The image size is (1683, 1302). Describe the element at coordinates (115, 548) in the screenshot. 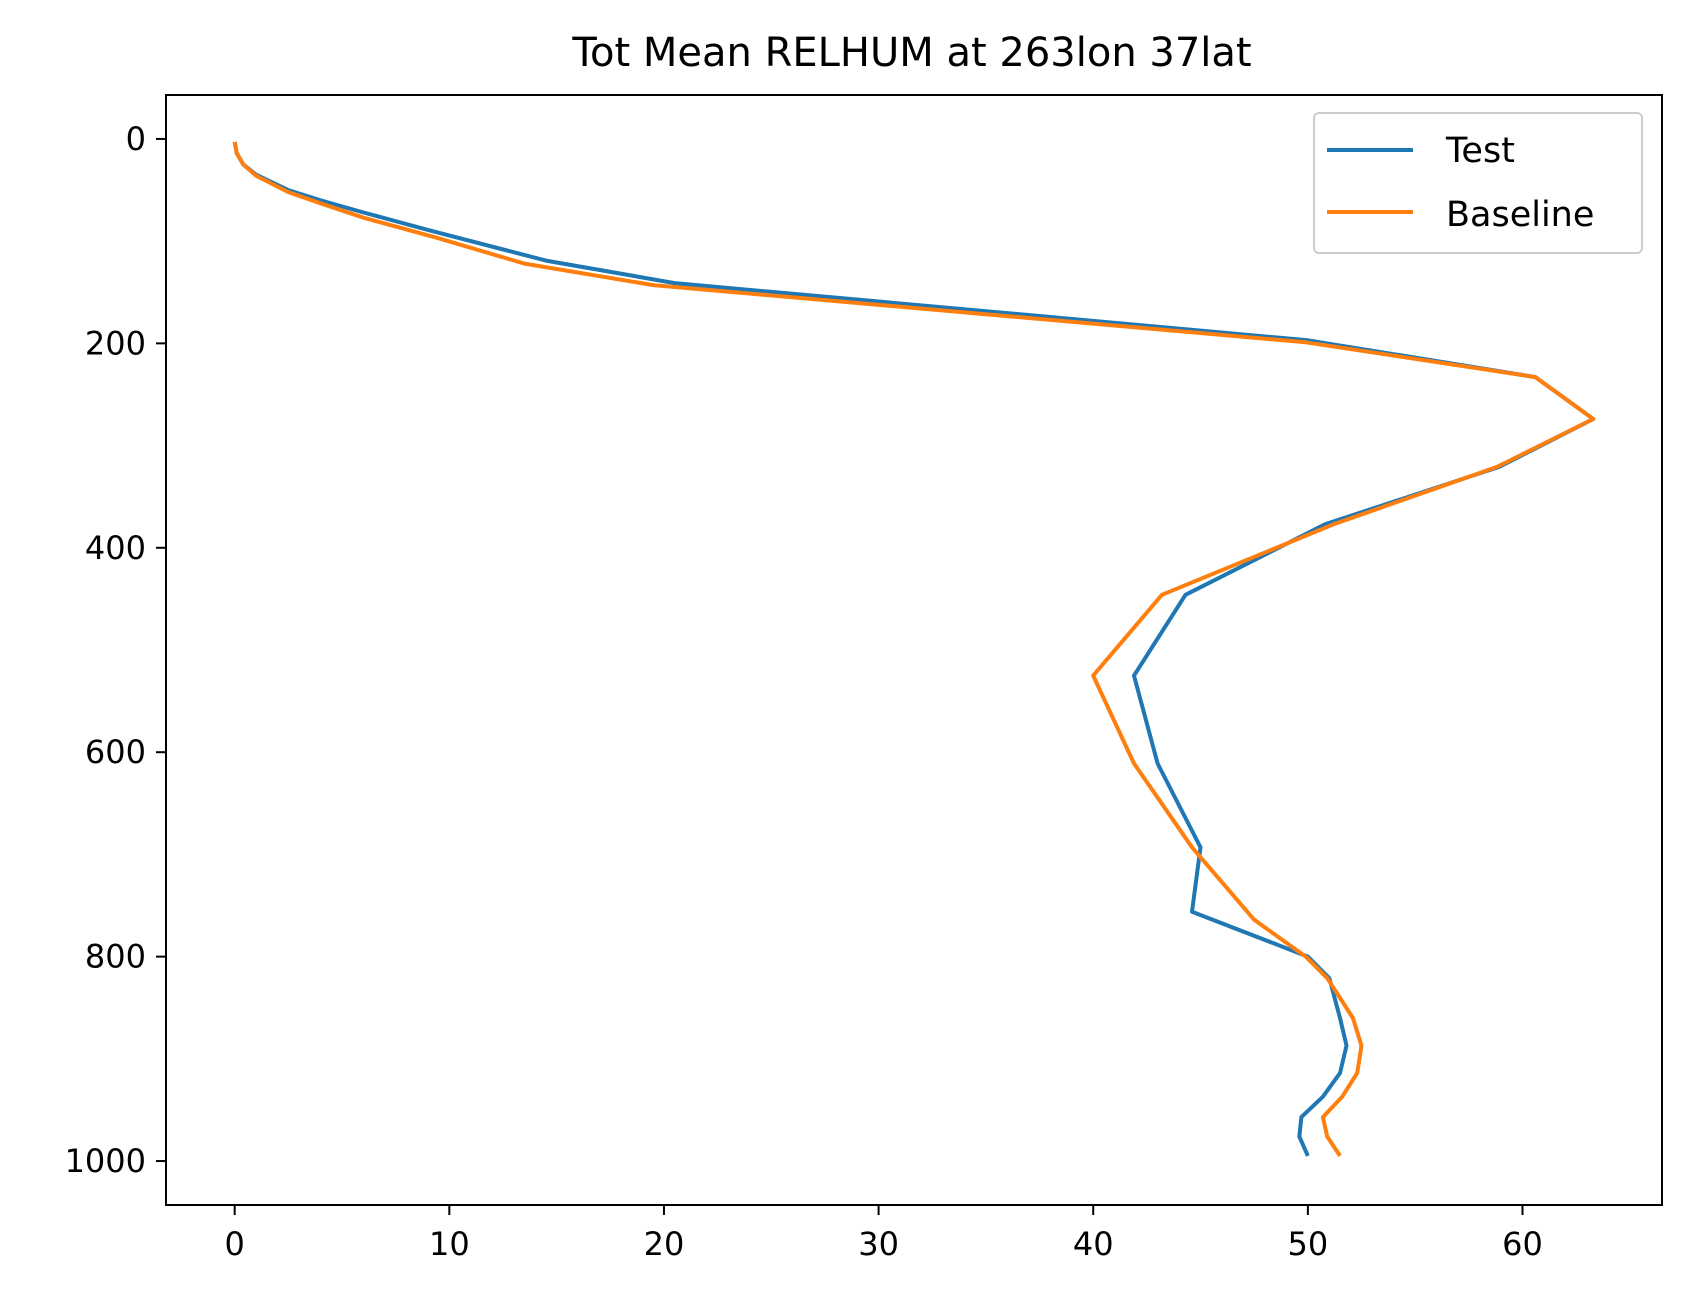

I see `y-tick-label: 400` at that location.